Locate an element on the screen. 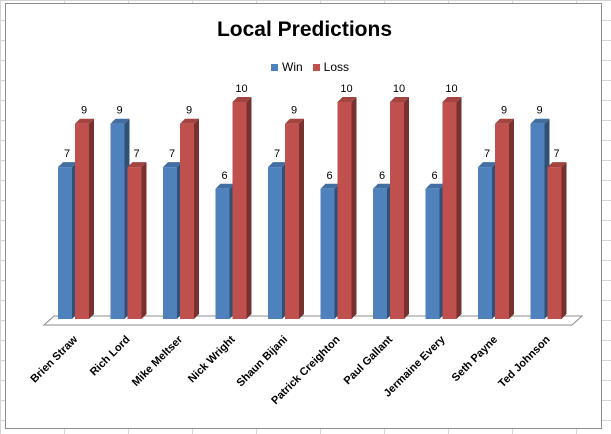 This screenshot has width=611, height=434. data-label-loss-6: 10 is located at coordinates (399, 89).